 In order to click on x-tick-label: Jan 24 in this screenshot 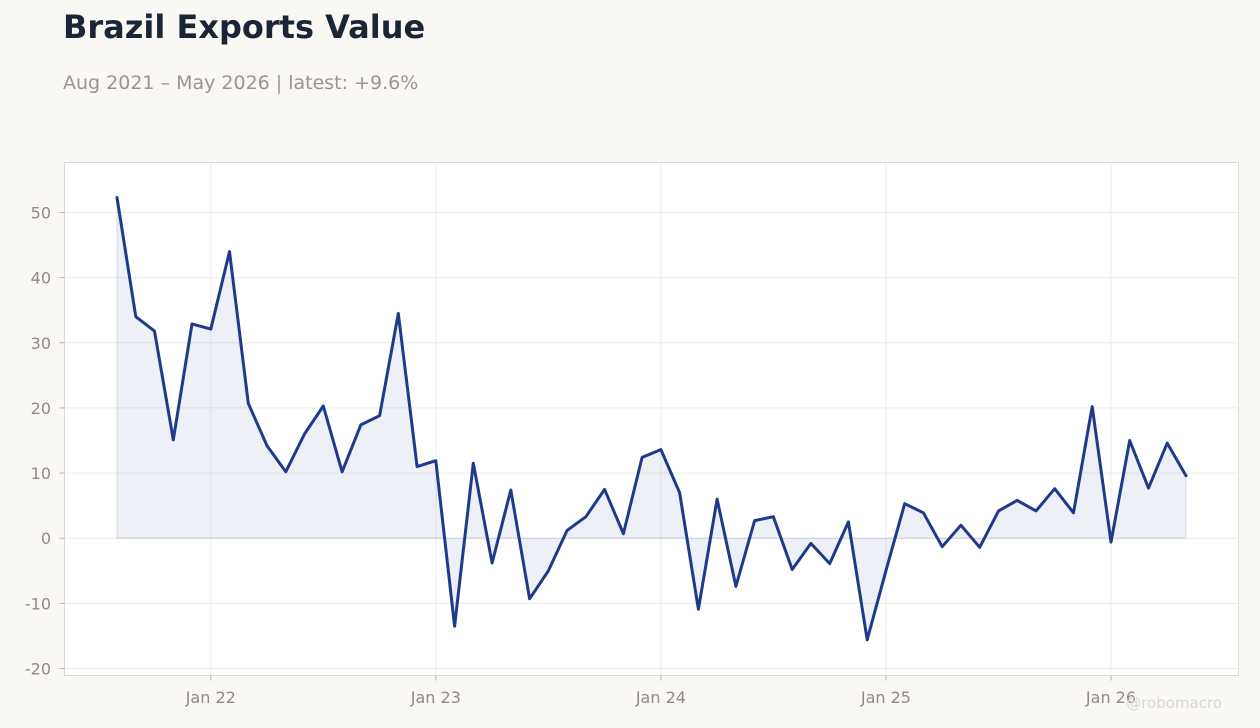, I will do `click(660, 697)`.